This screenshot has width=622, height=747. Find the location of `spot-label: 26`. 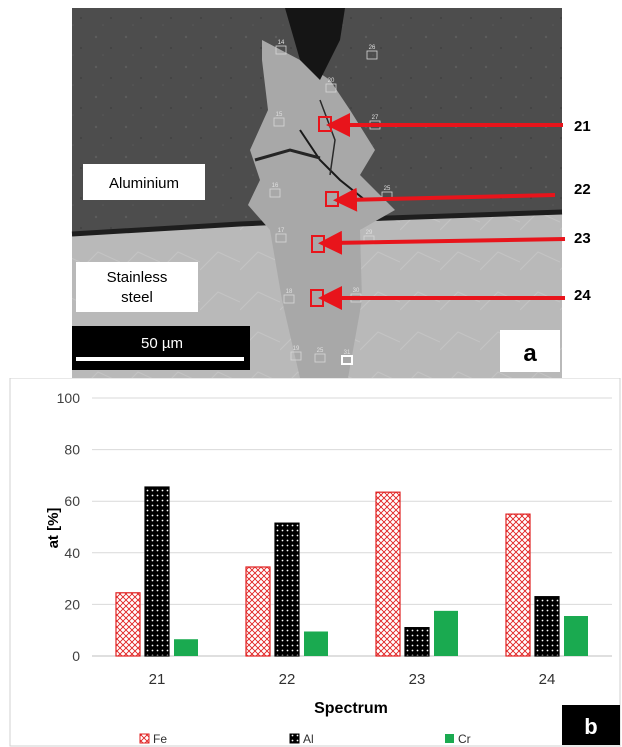

spot-label: 26 is located at coordinates (372, 48).